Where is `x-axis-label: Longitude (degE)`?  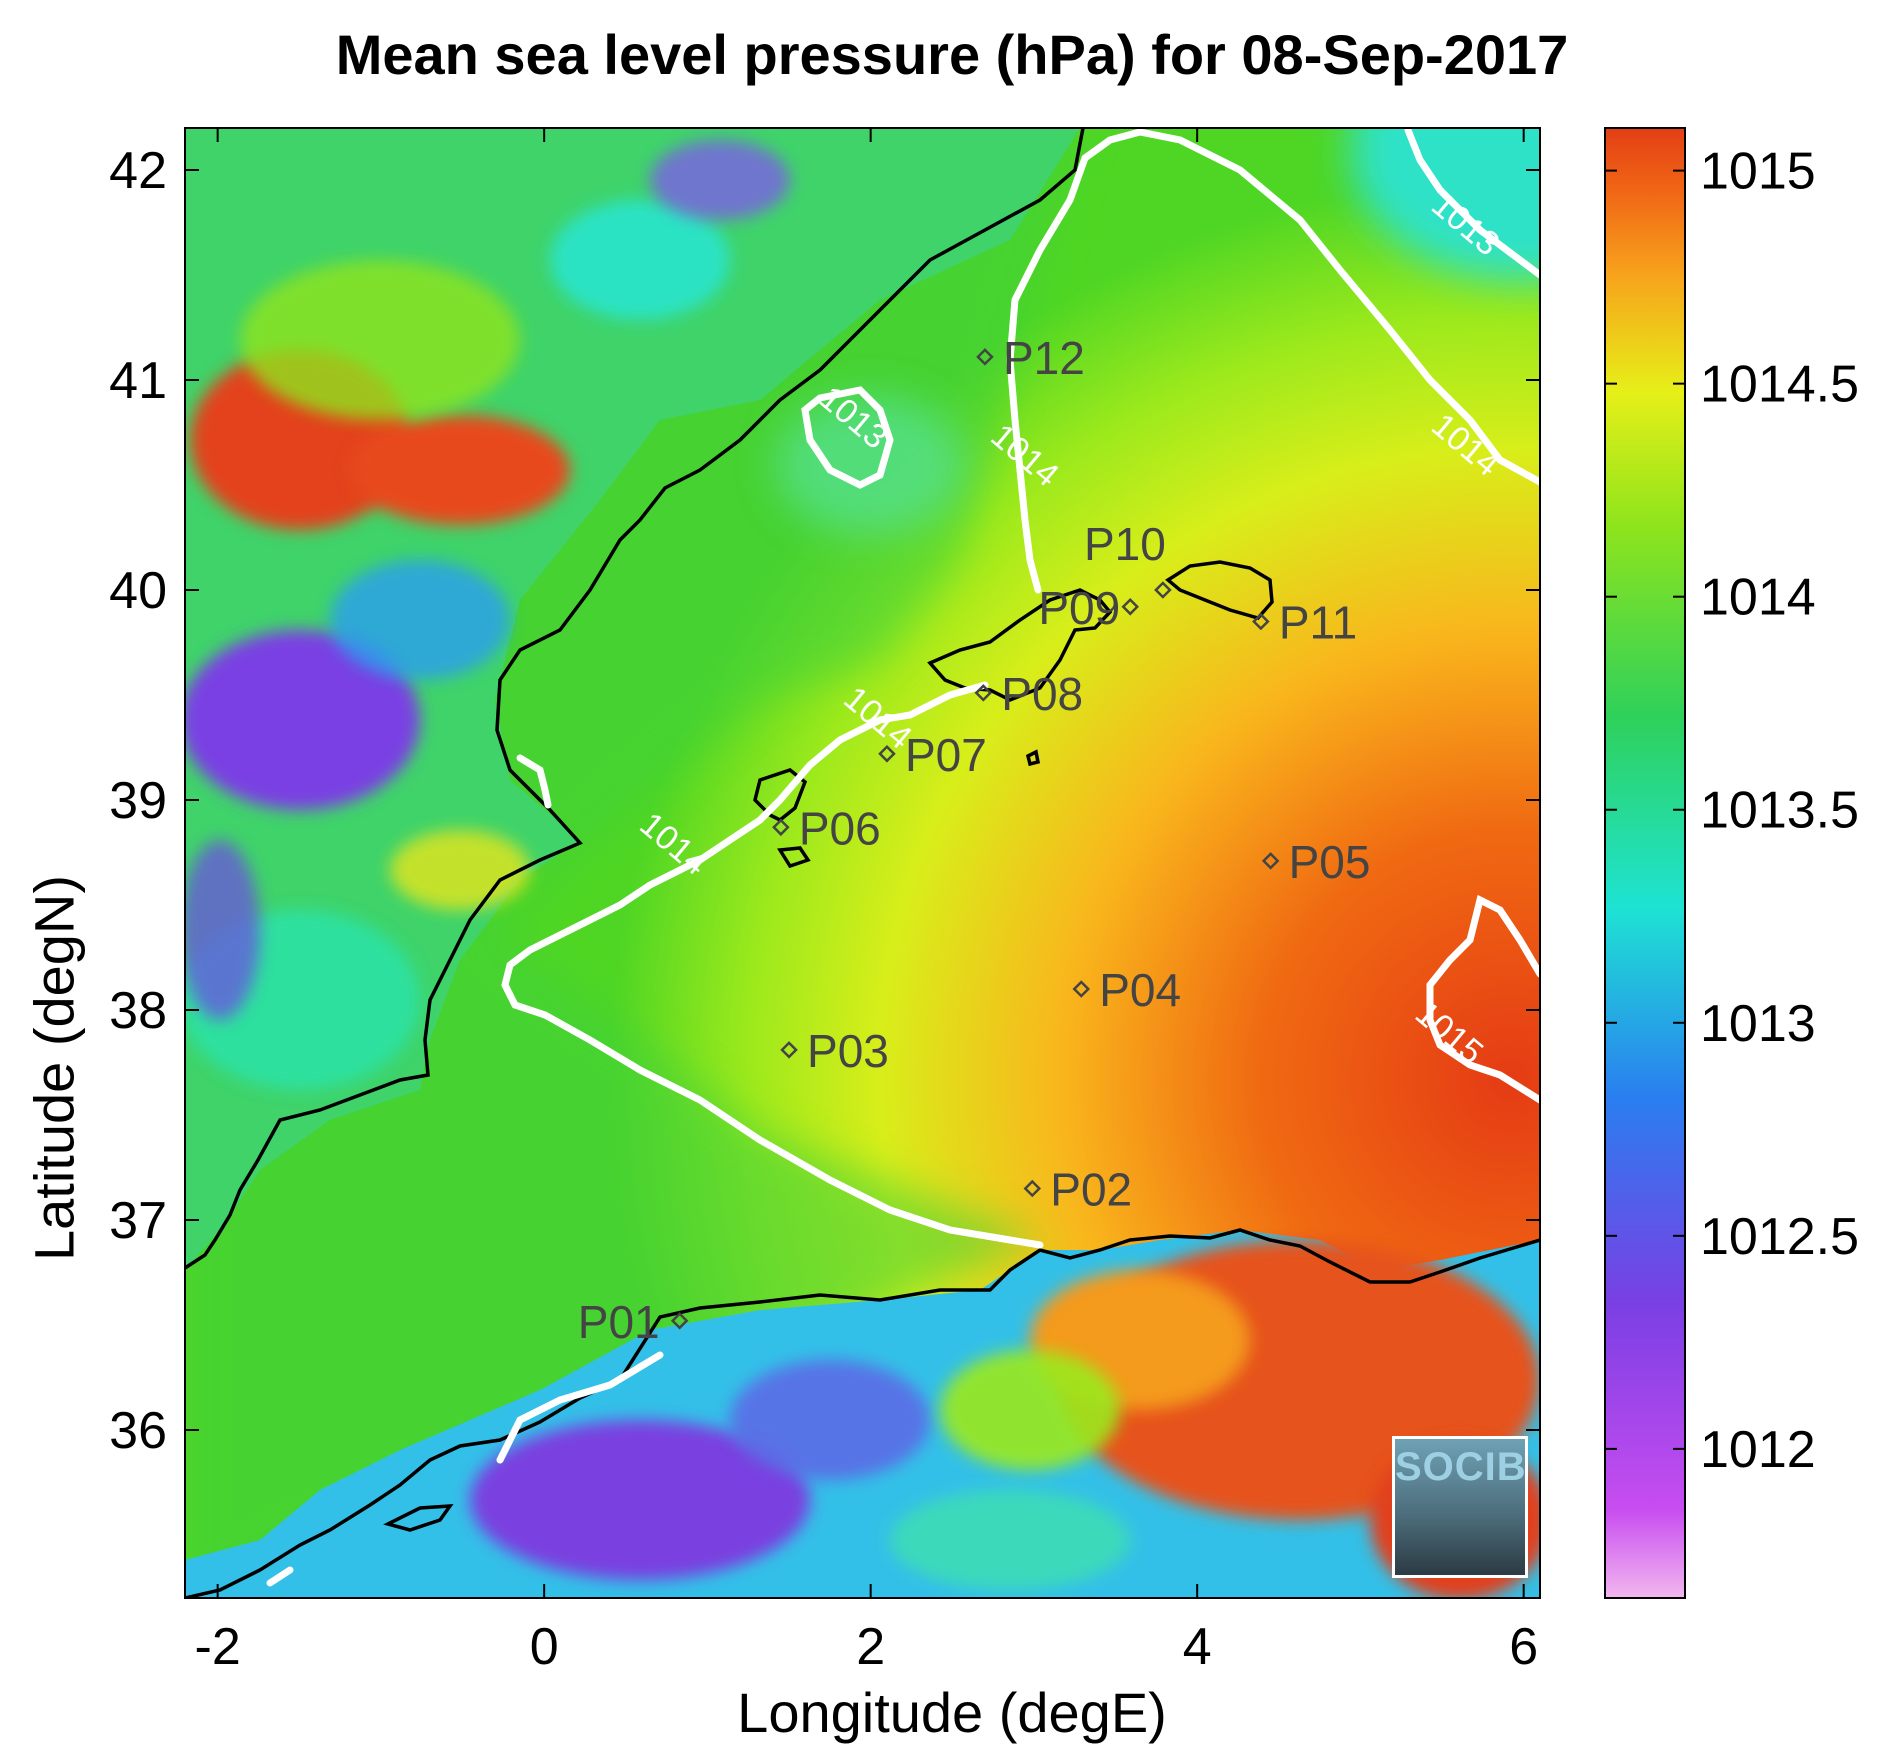
x-axis-label: Longitude (degE) is located at coordinates (952, 1712).